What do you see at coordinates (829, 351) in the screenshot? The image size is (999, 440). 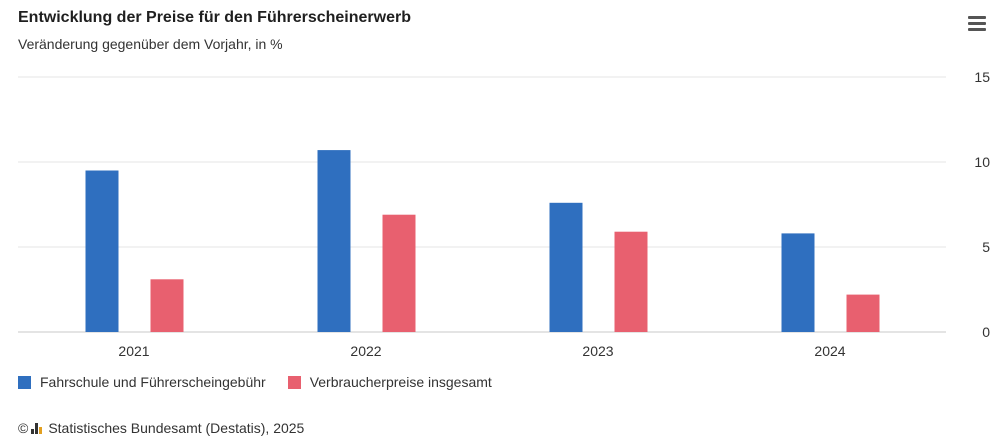 I see `x-tick-label: 2024` at bounding box center [829, 351].